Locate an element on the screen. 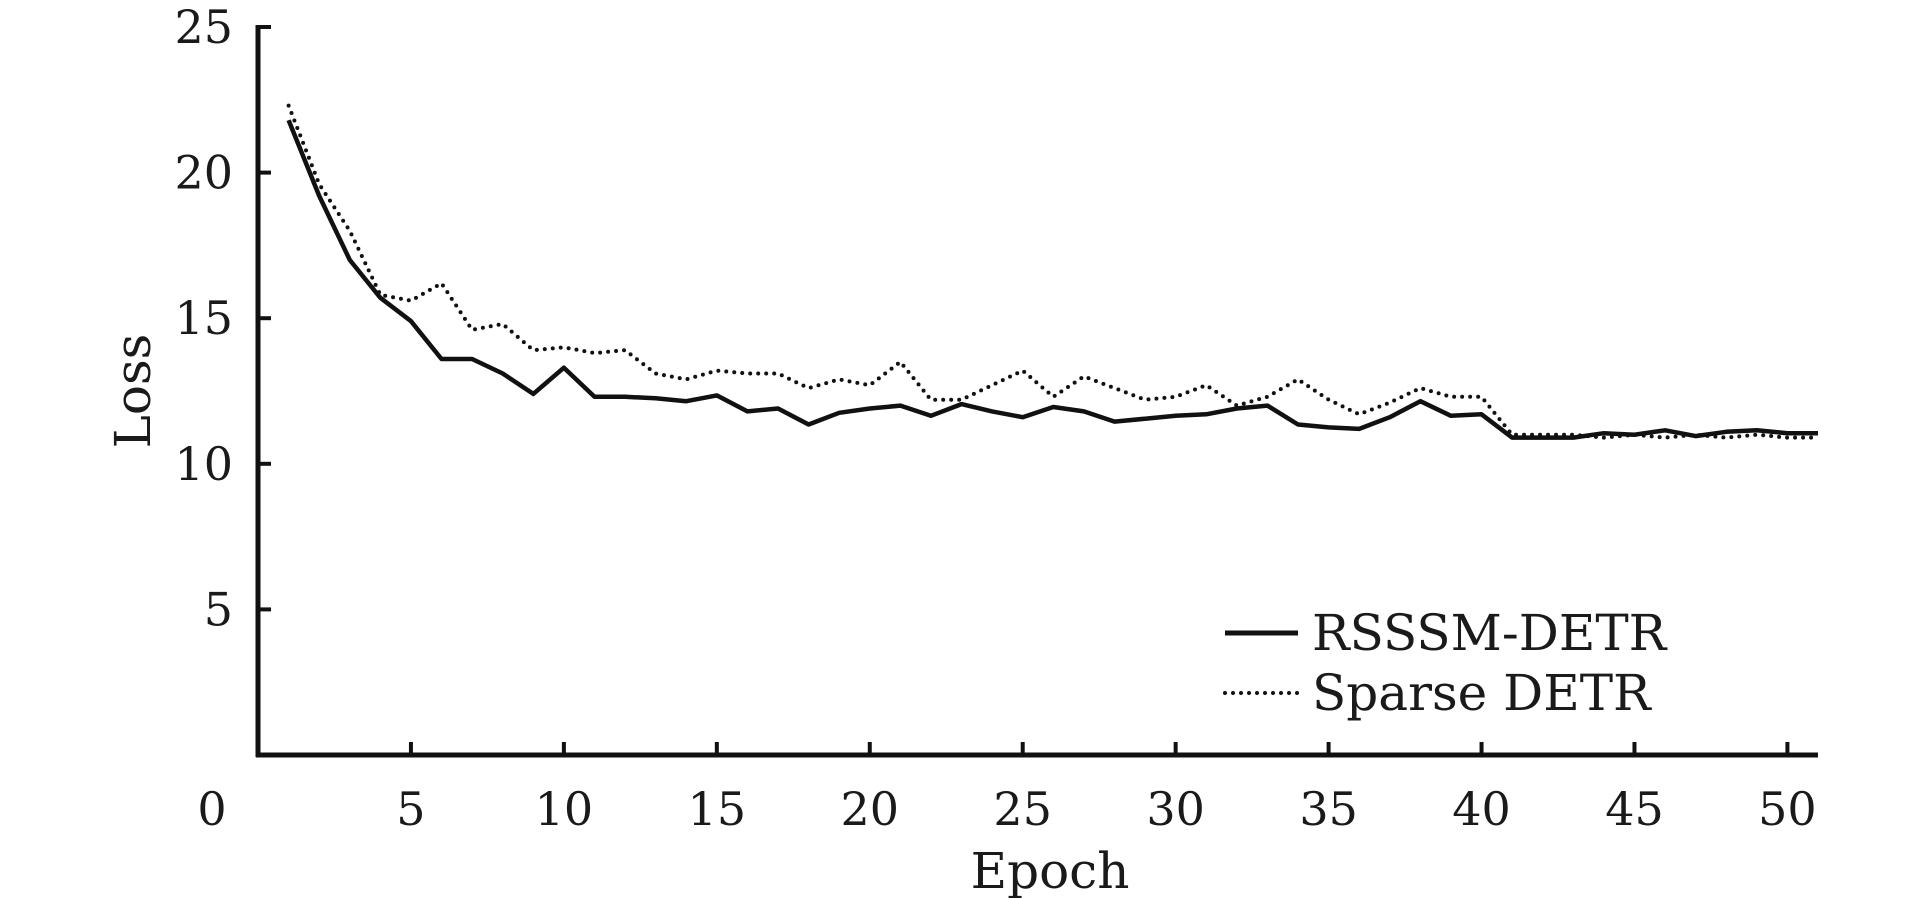 This screenshot has width=1913, height=898. origin-tick-label: 0 is located at coordinates (211, 809).